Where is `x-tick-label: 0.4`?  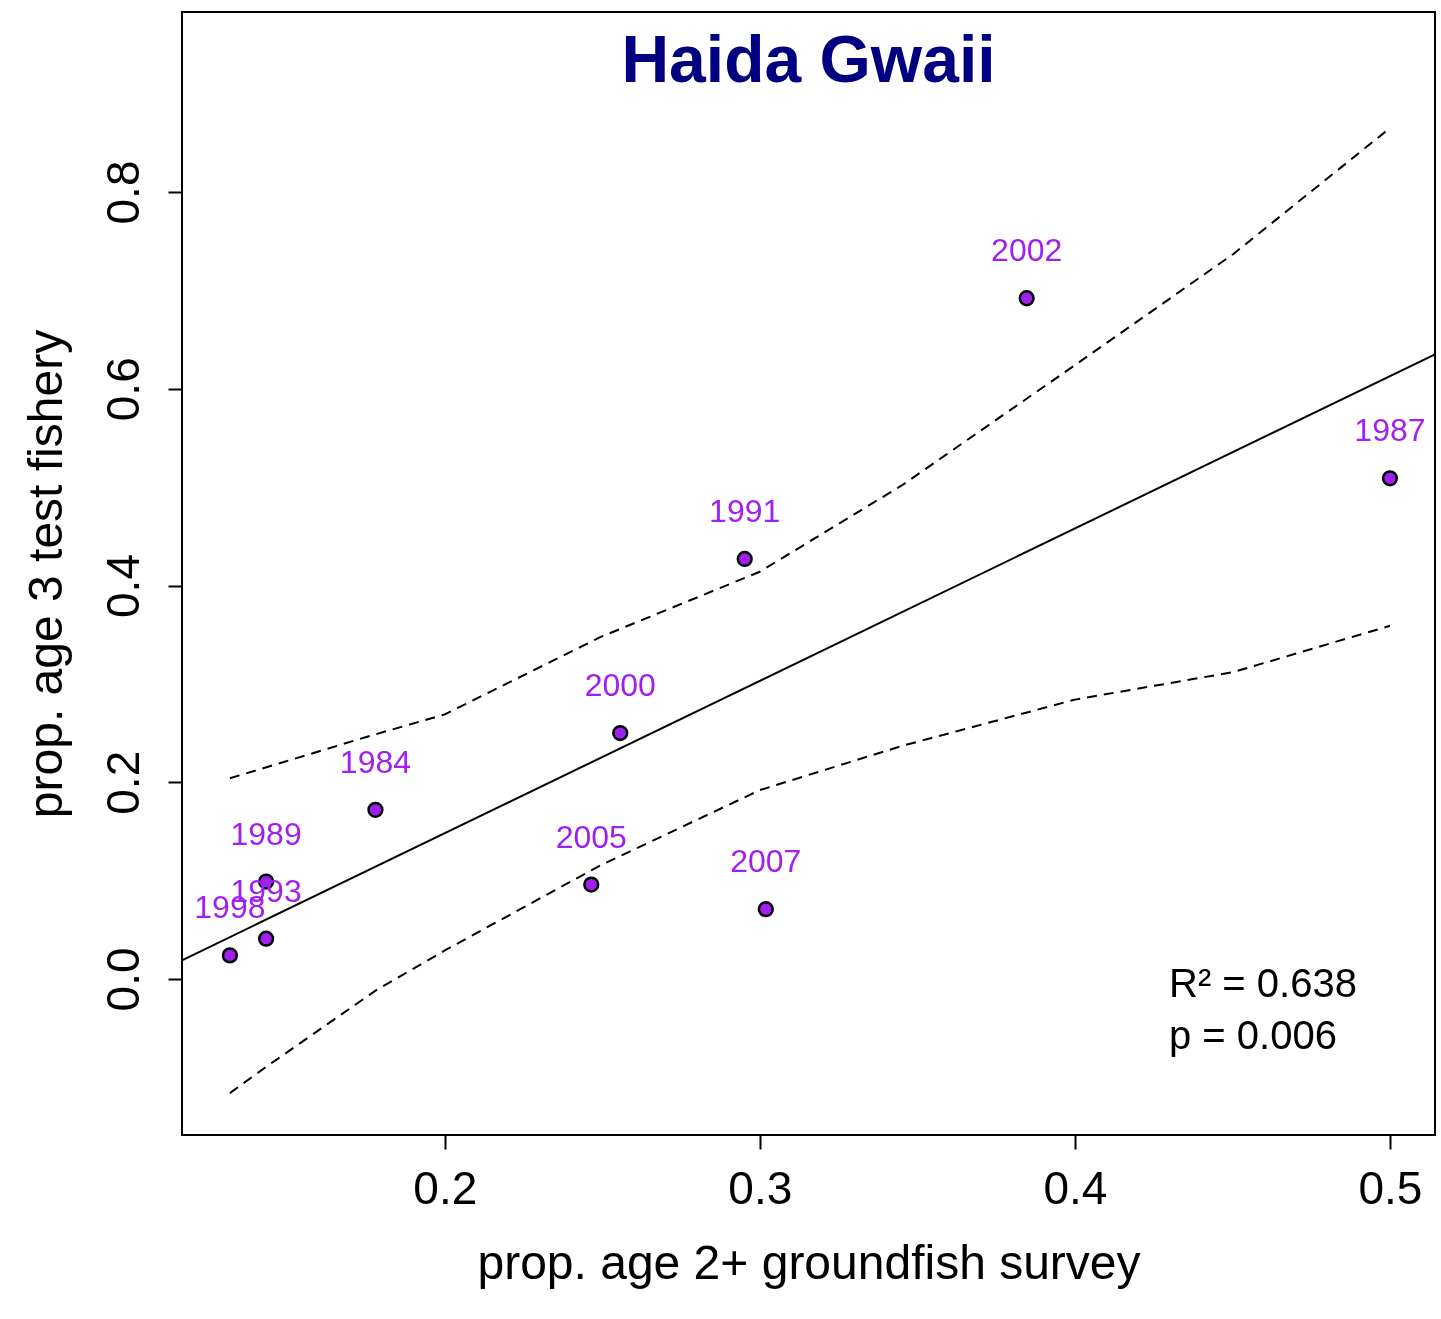 x-tick-label: 0.4 is located at coordinates (1075, 1187).